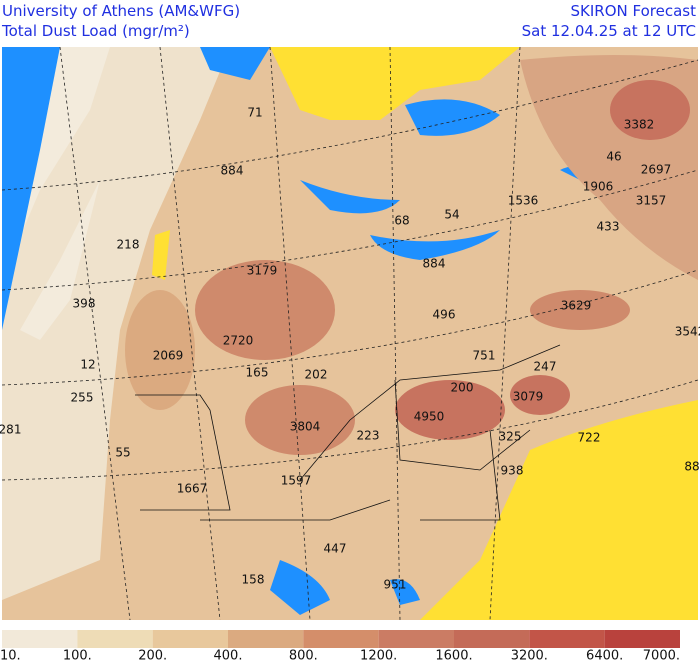  What do you see at coordinates (84, 304) in the screenshot?
I see `map-value-label: 398` at bounding box center [84, 304].